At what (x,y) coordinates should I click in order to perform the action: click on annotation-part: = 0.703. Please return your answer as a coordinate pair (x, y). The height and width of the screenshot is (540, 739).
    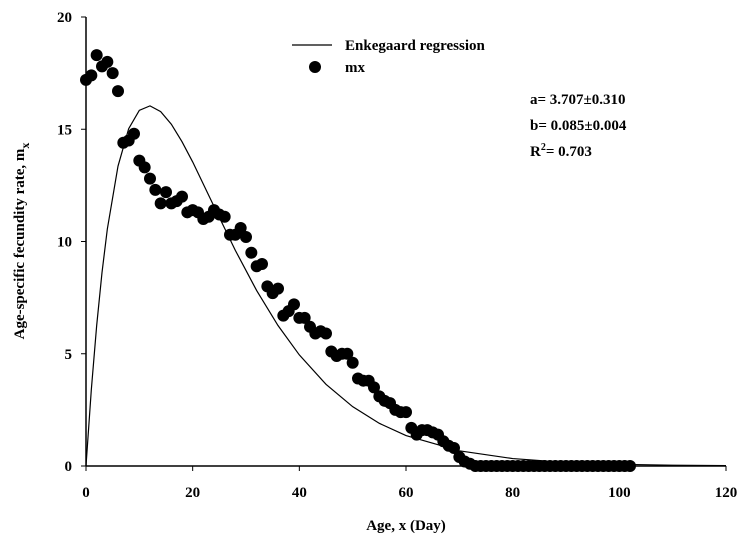
    Looking at the image, I should click on (569, 152).